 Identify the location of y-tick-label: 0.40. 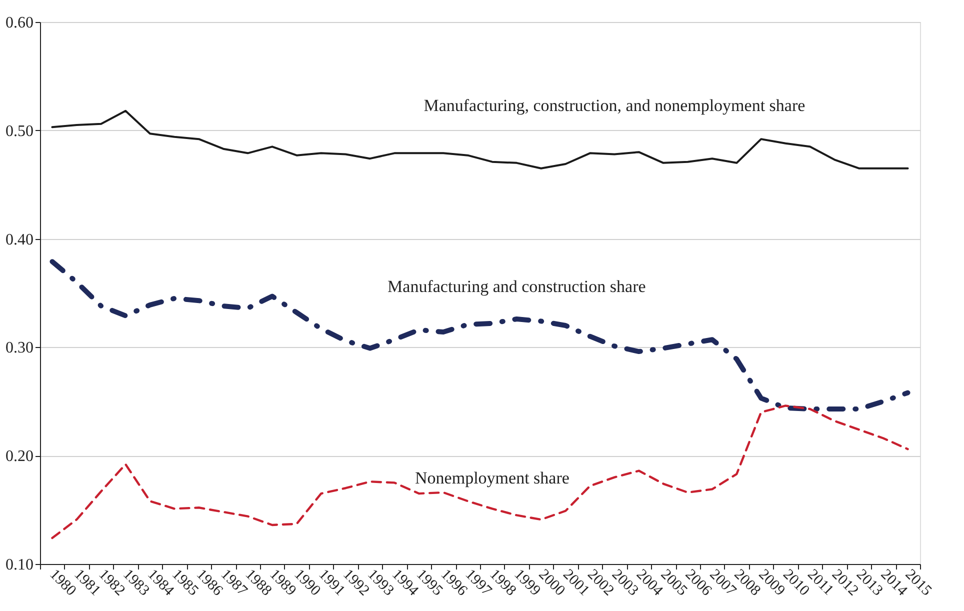
(20, 239).